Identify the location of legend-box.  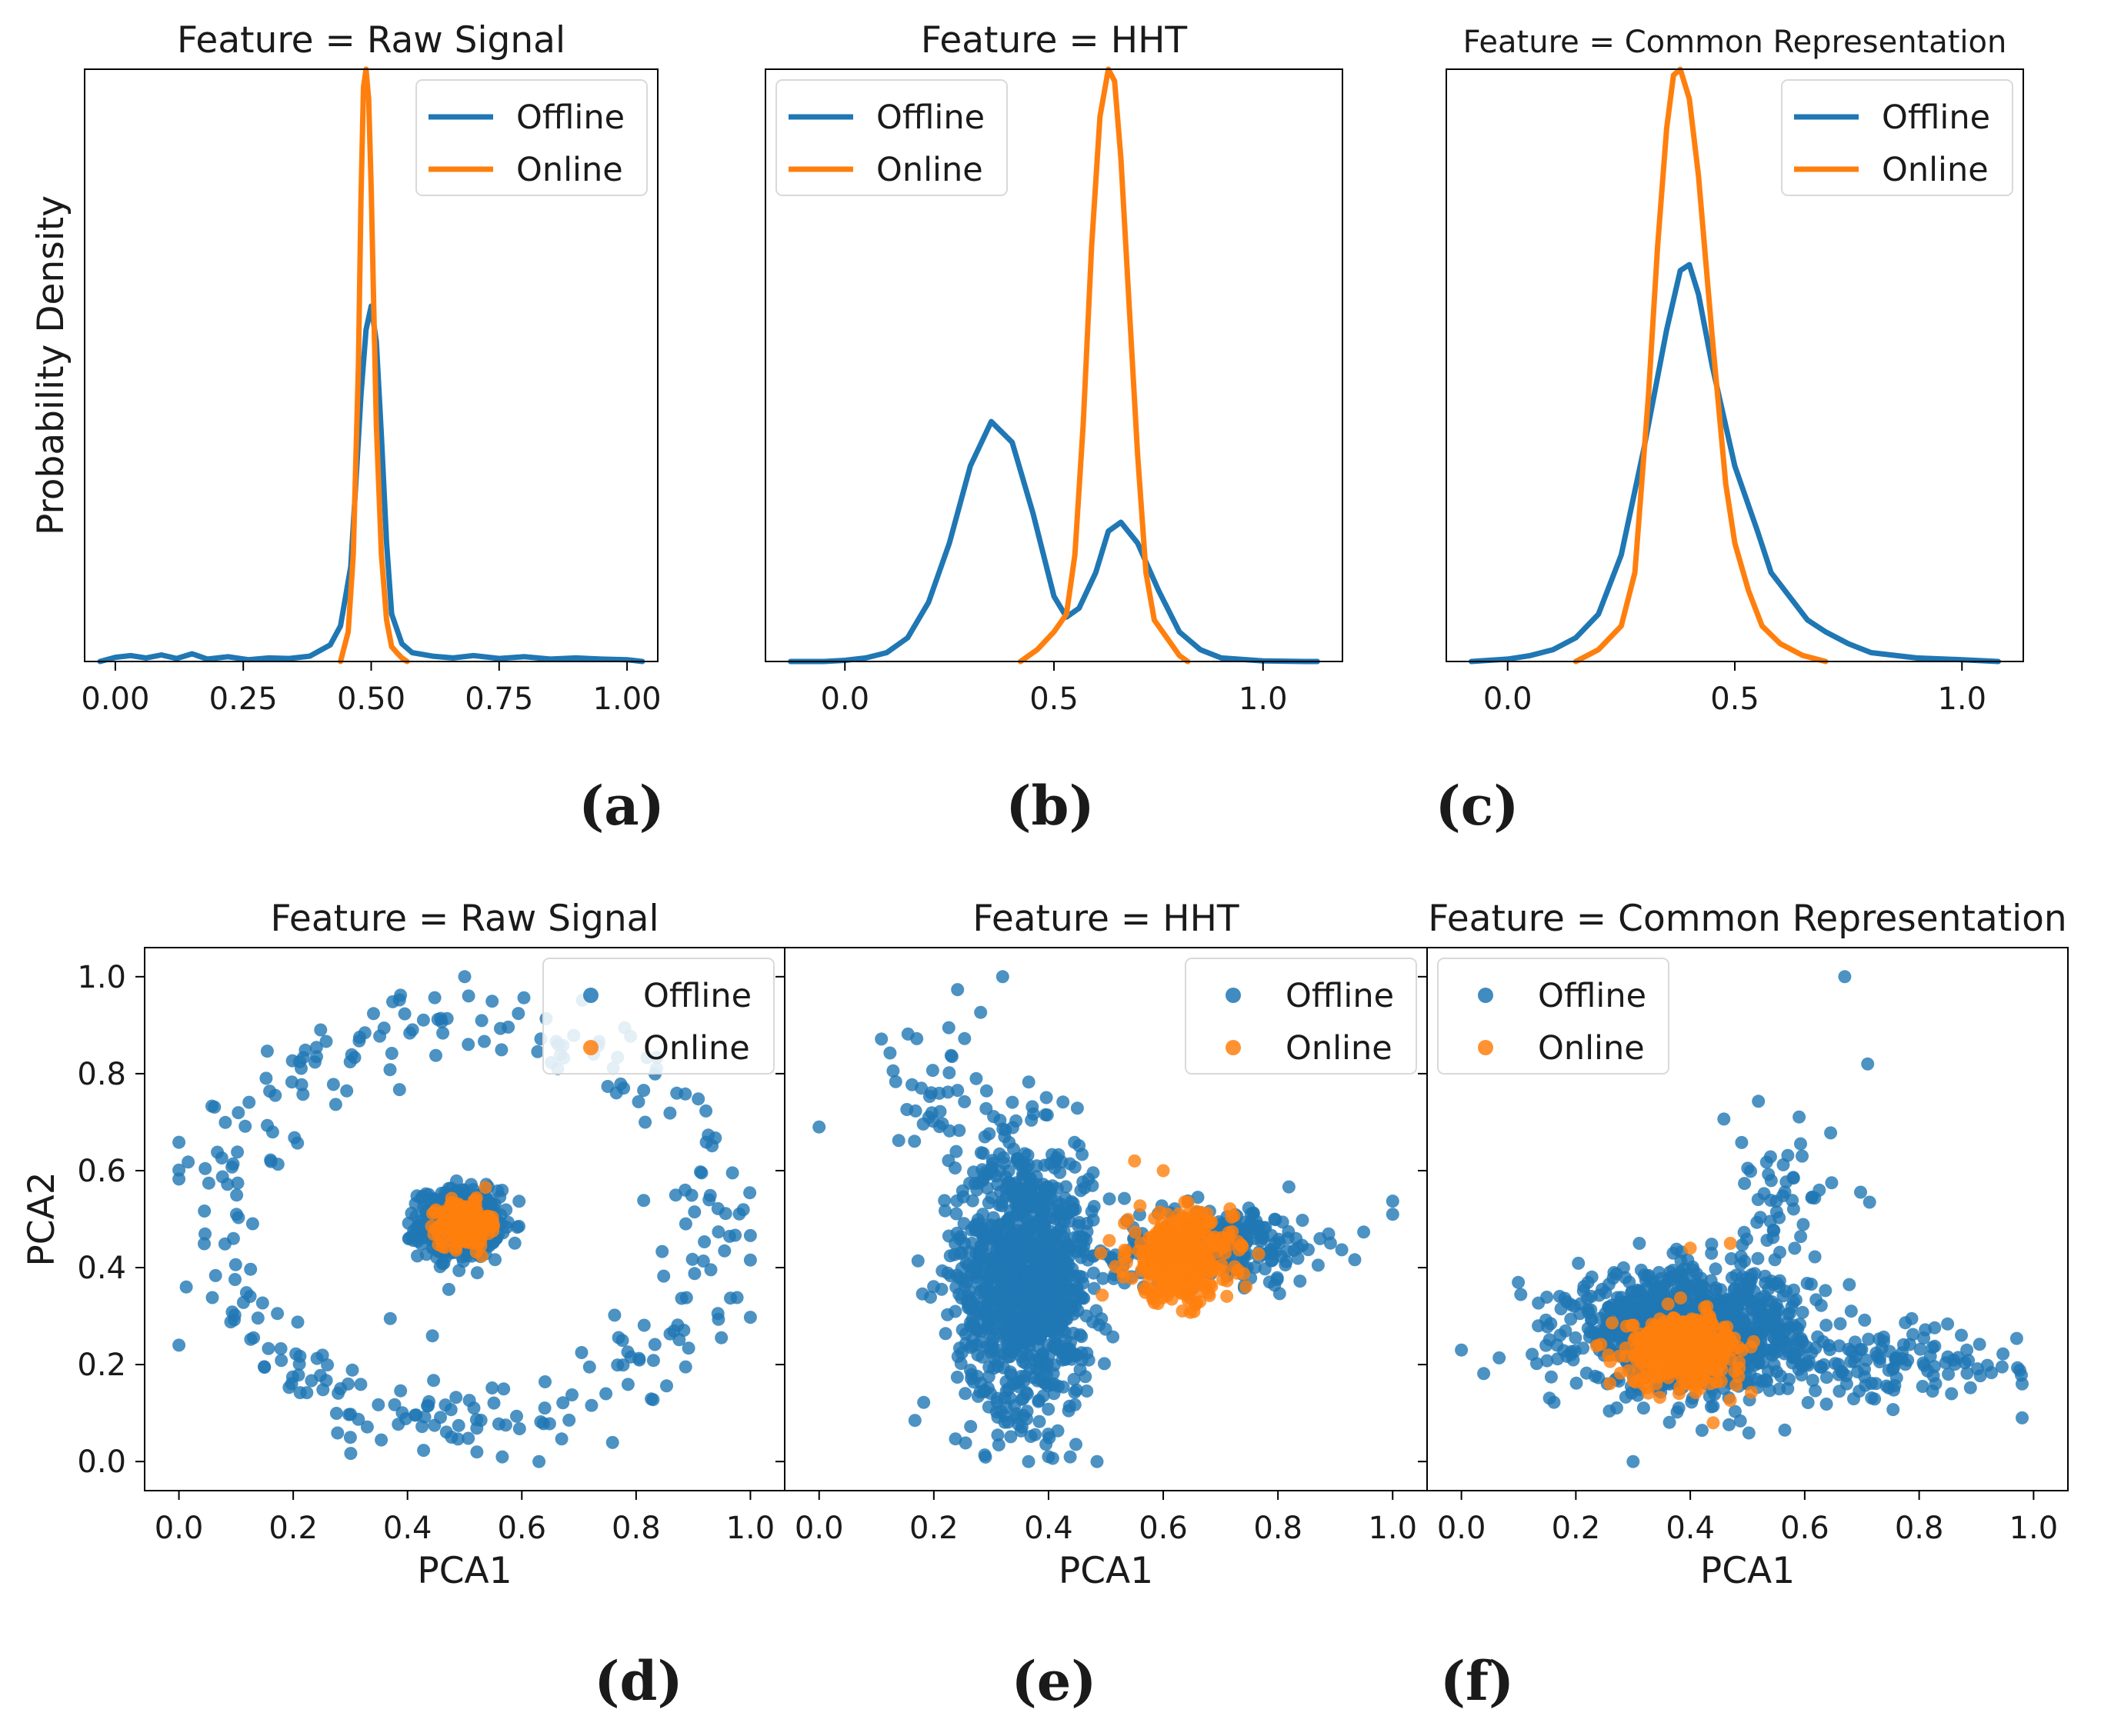
(1301, 1016).